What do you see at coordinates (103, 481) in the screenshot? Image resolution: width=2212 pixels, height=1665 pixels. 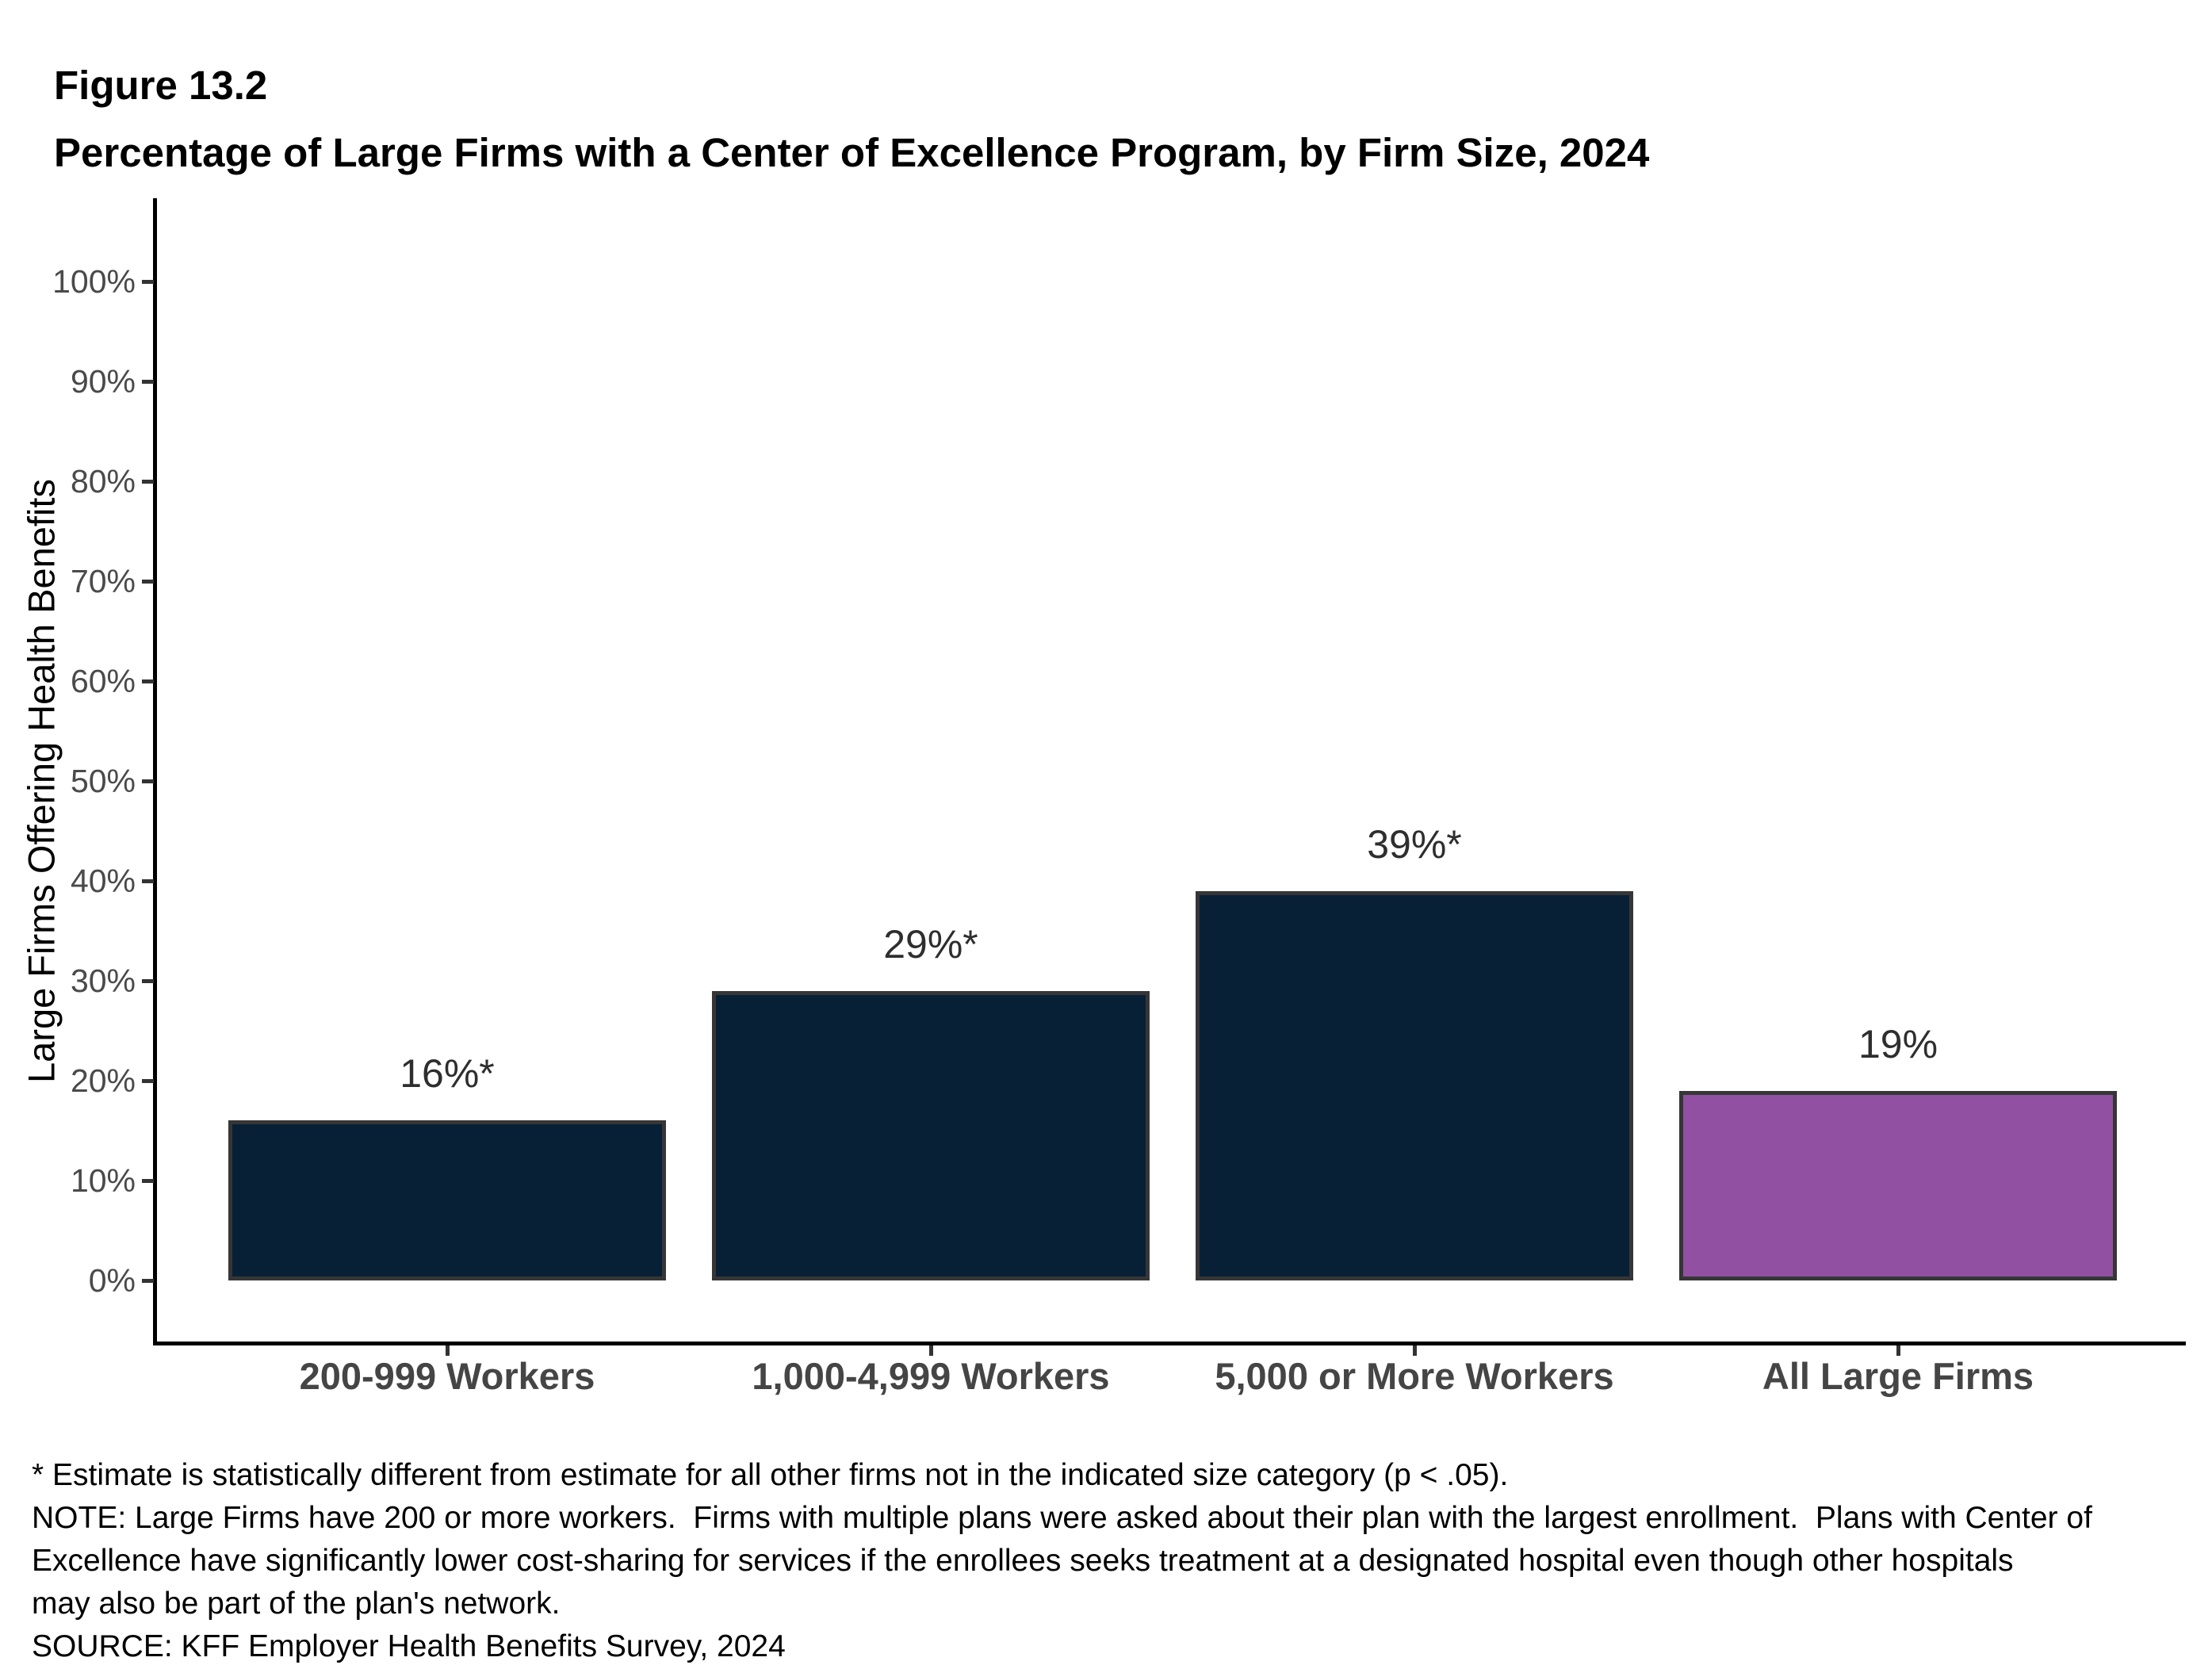 I see `y-tick-label-80: 80%` at bounding box center [103, 481].